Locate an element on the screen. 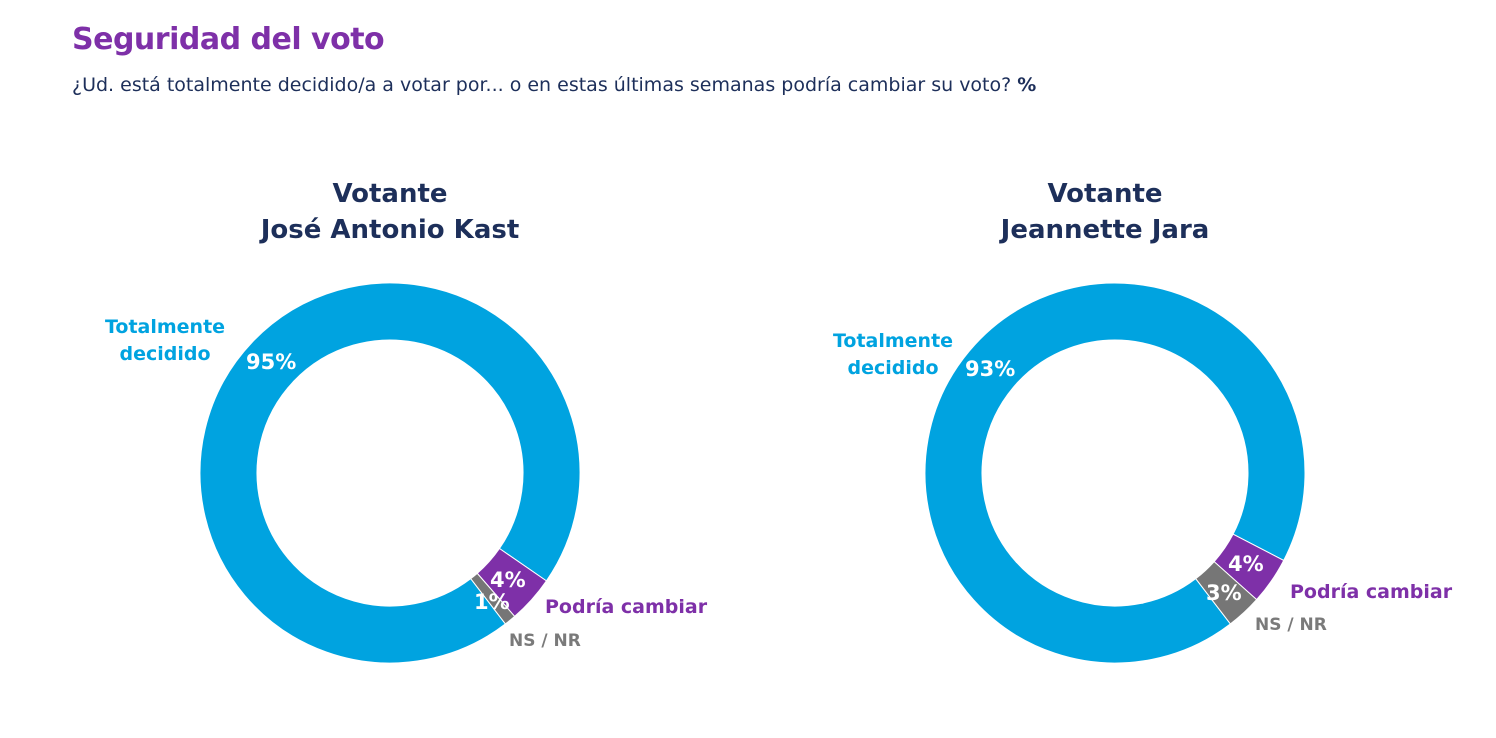  chart-title-line2: Jeannette Jara is located at coordinates (1105, 230).